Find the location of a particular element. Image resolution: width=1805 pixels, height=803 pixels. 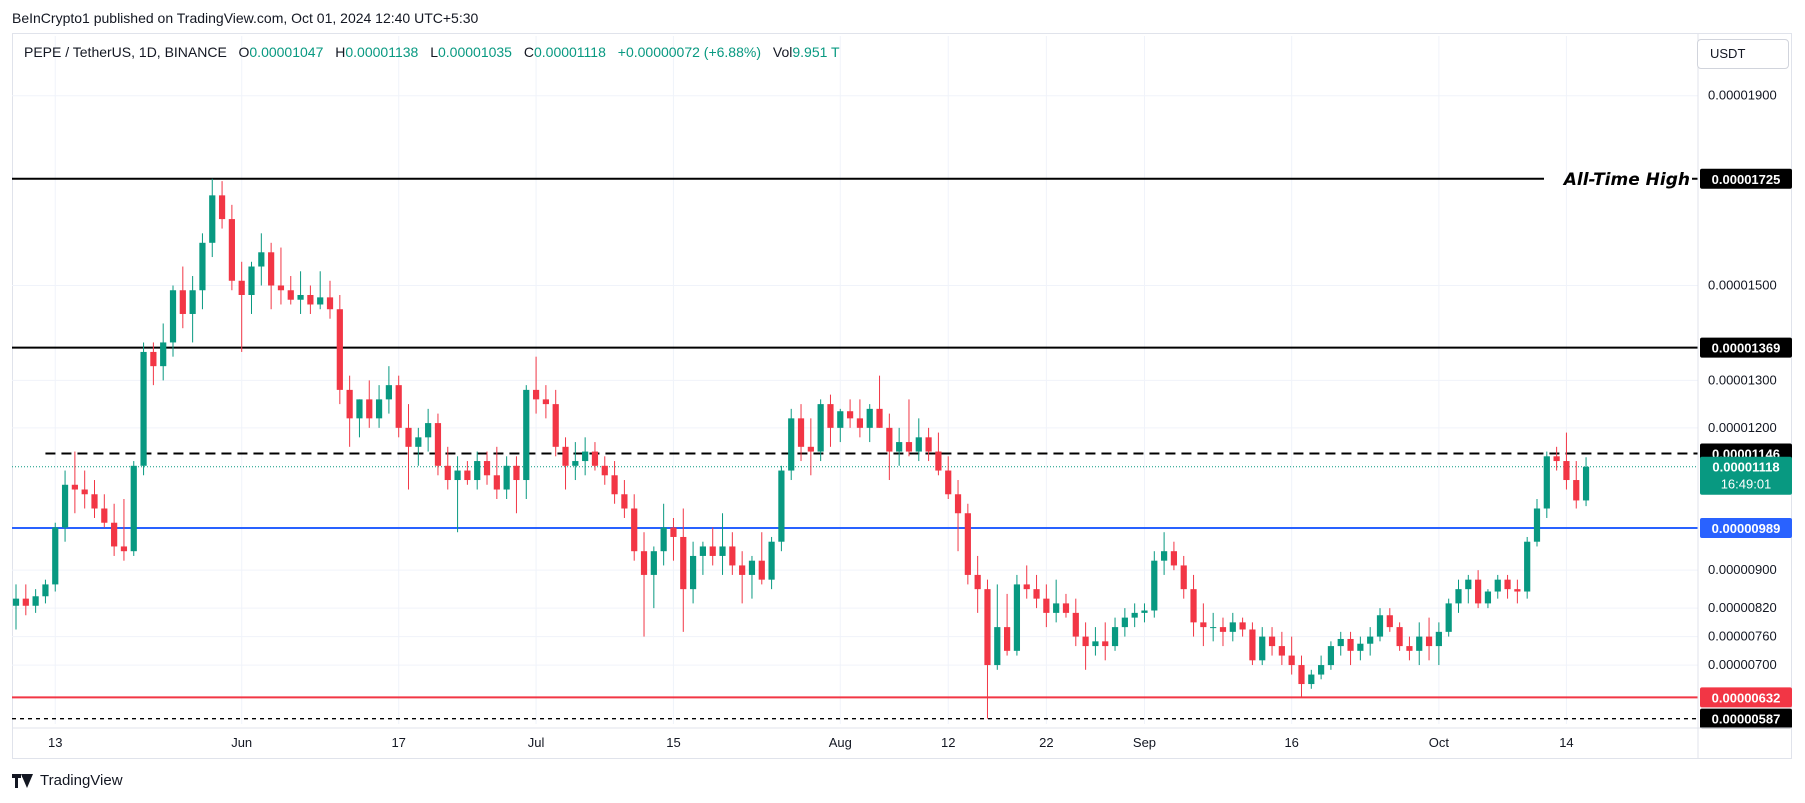

tradingview-brand: TradingView is located at coordinates (67, 780).